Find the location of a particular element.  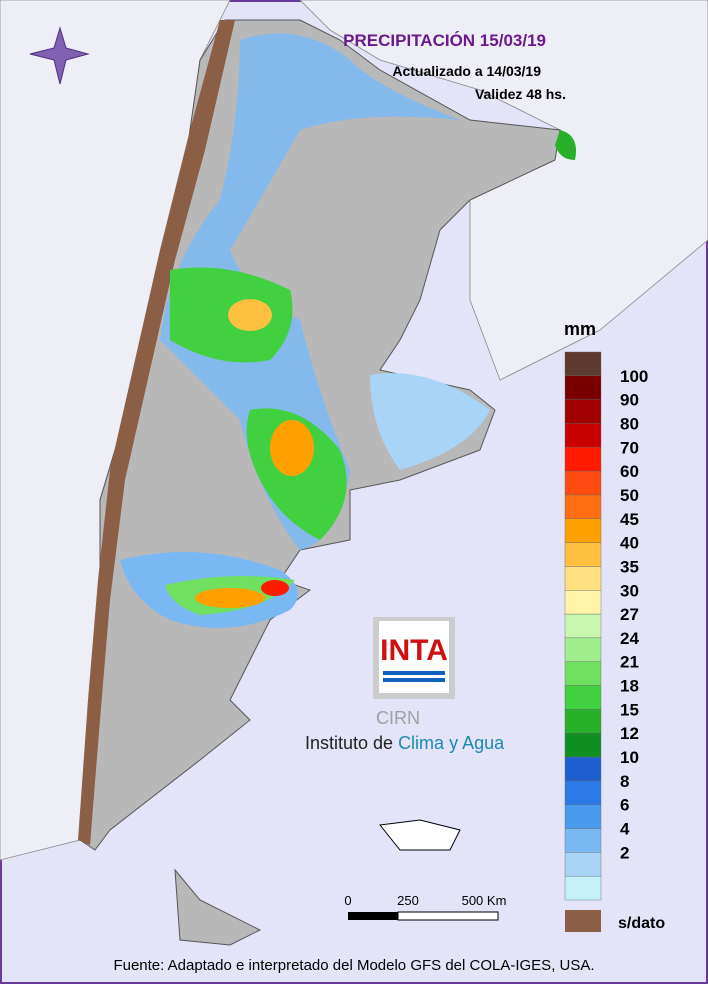

legend-label: 35 is located at coordinates (629, 566).